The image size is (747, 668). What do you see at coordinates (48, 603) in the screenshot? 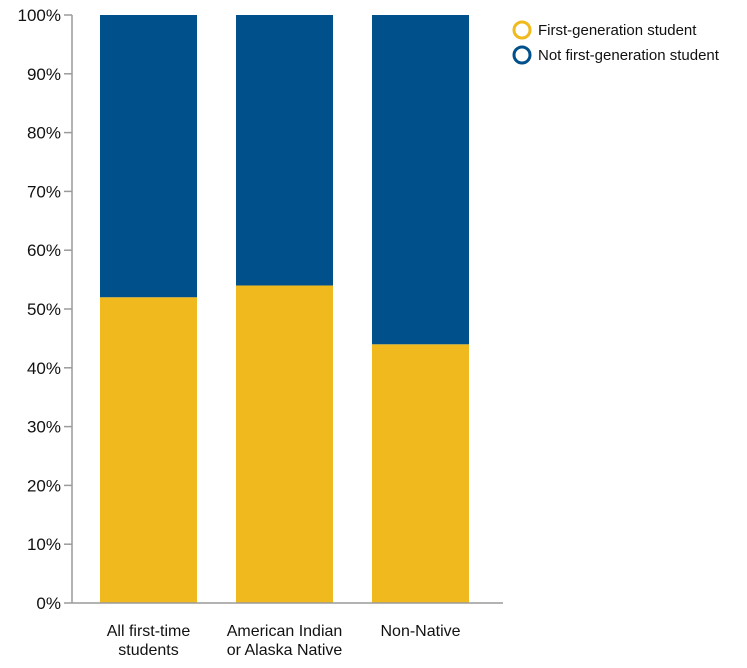
I see `y-tick-label: 0%` at bounding box center [48, 603].